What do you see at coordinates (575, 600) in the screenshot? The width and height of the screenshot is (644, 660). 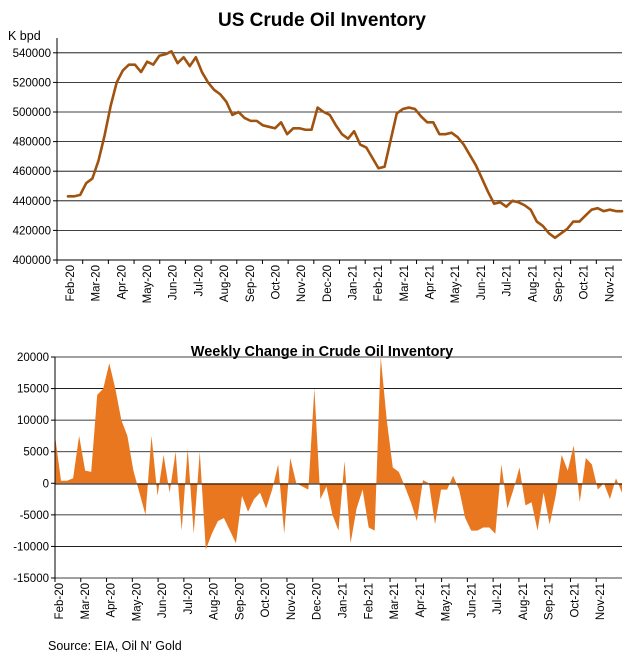 I see `weekly-change-x-tick-label: Oct-21` at bounding box center [575, 600].